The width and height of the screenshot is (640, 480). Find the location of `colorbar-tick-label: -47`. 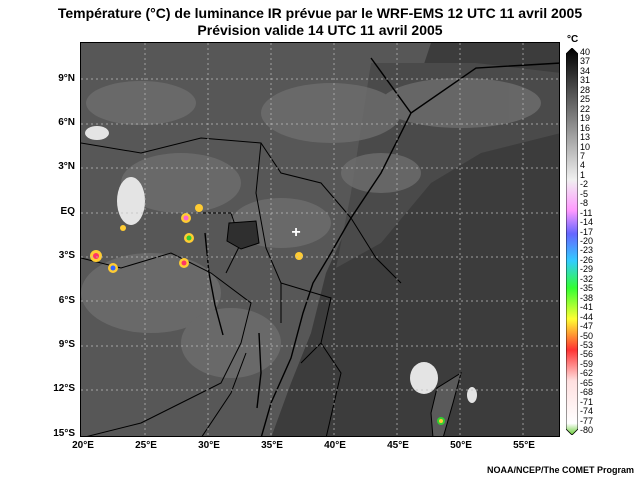

colorbar-tick-label: -47 is located at coordinates (587, 326).